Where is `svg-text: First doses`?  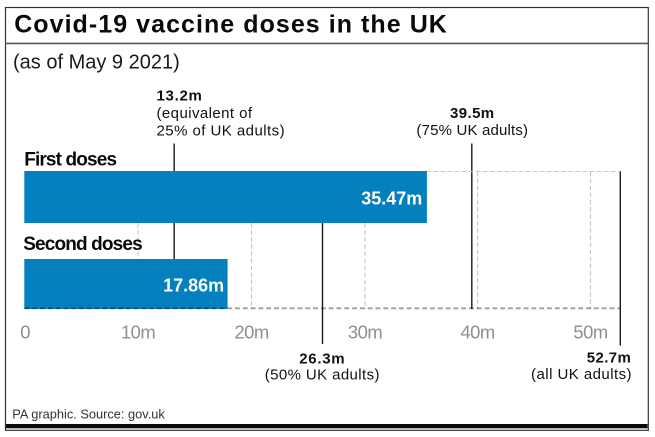 svg-text: First doses is located at coordinates (70, 159).